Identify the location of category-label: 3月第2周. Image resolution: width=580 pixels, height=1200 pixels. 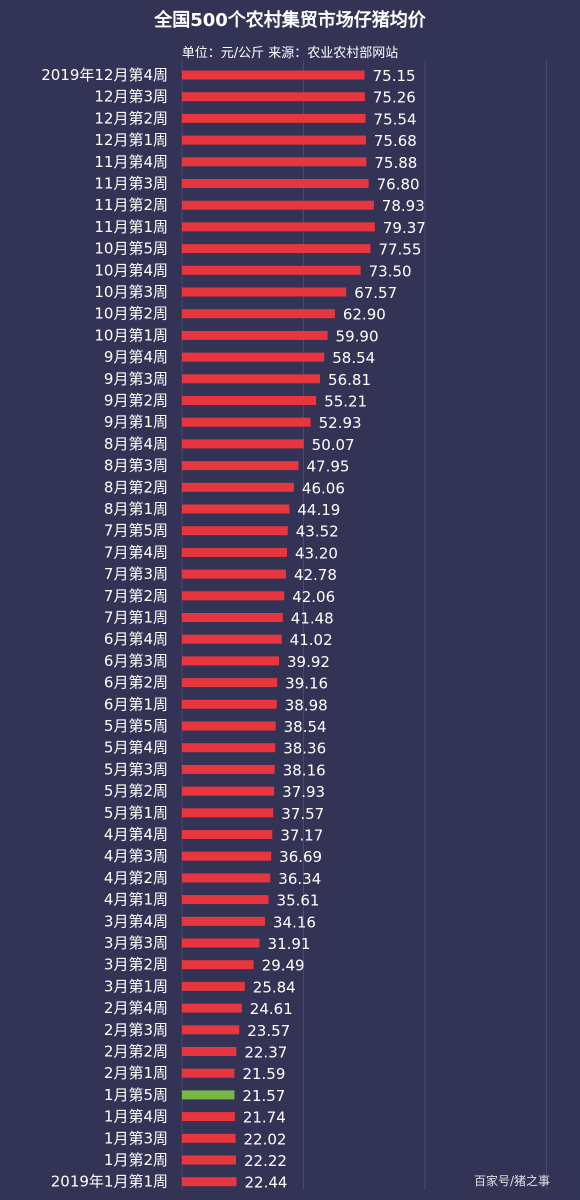
(136, 965).